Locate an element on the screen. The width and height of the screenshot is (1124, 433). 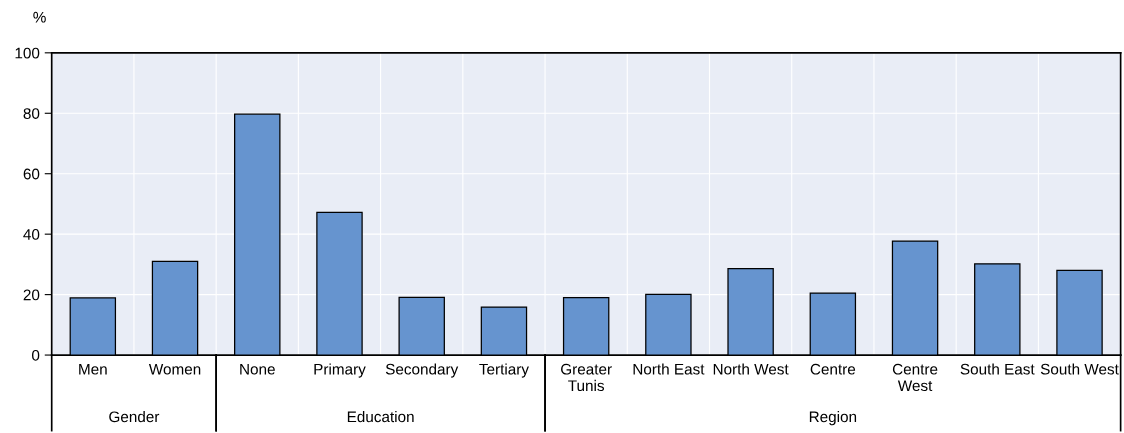
x-tick-label: South West is located at coordinates (1079, 369).